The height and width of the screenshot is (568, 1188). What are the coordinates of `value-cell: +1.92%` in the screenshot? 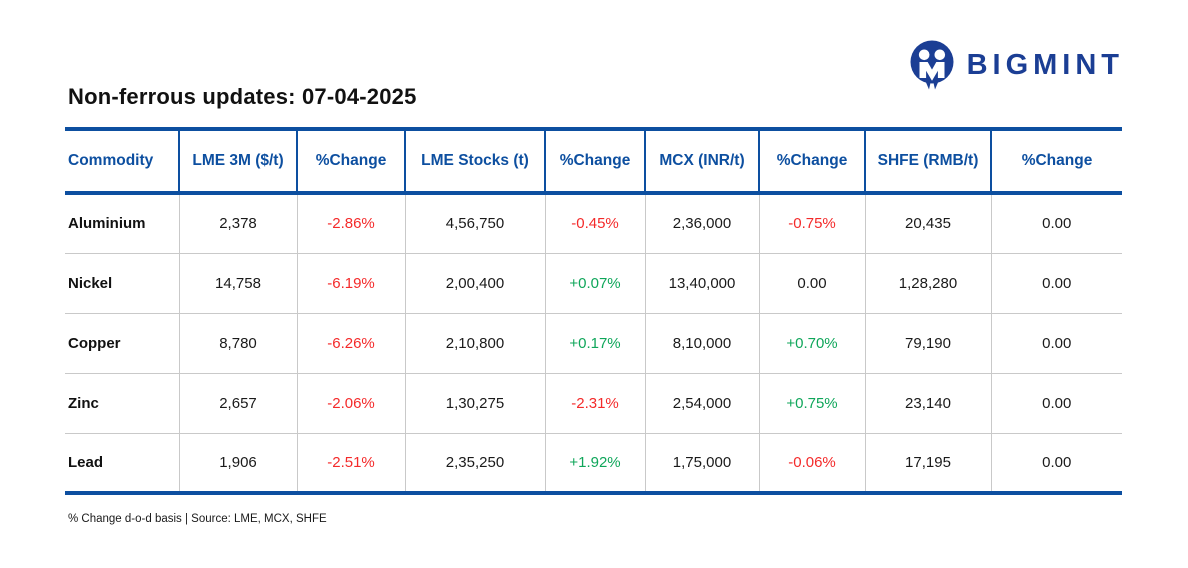 It's located at (594, 462).